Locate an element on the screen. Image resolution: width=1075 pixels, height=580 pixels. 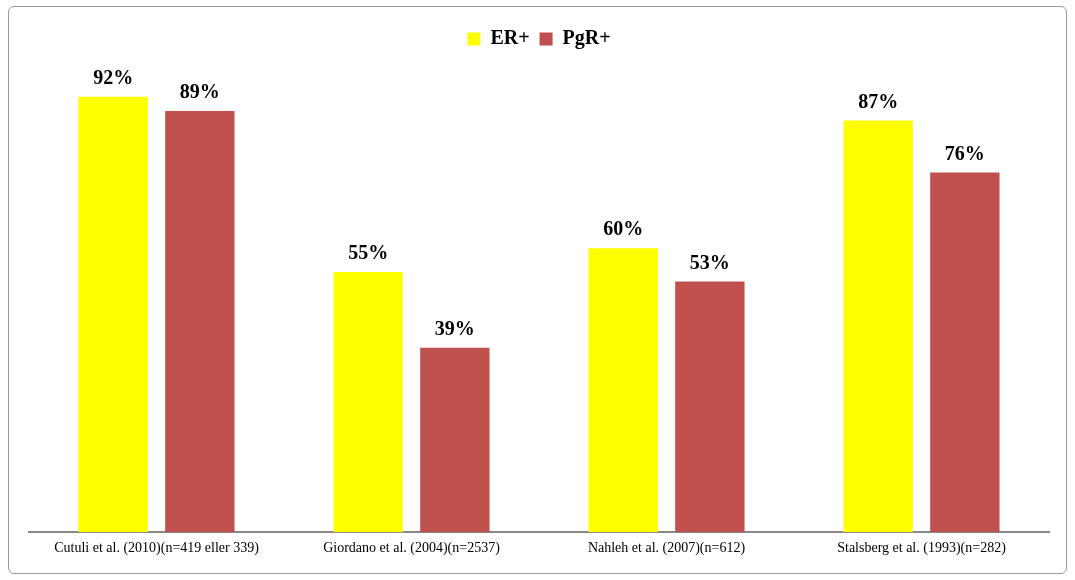
data-label: 92% is located at coordinates (113, 77).